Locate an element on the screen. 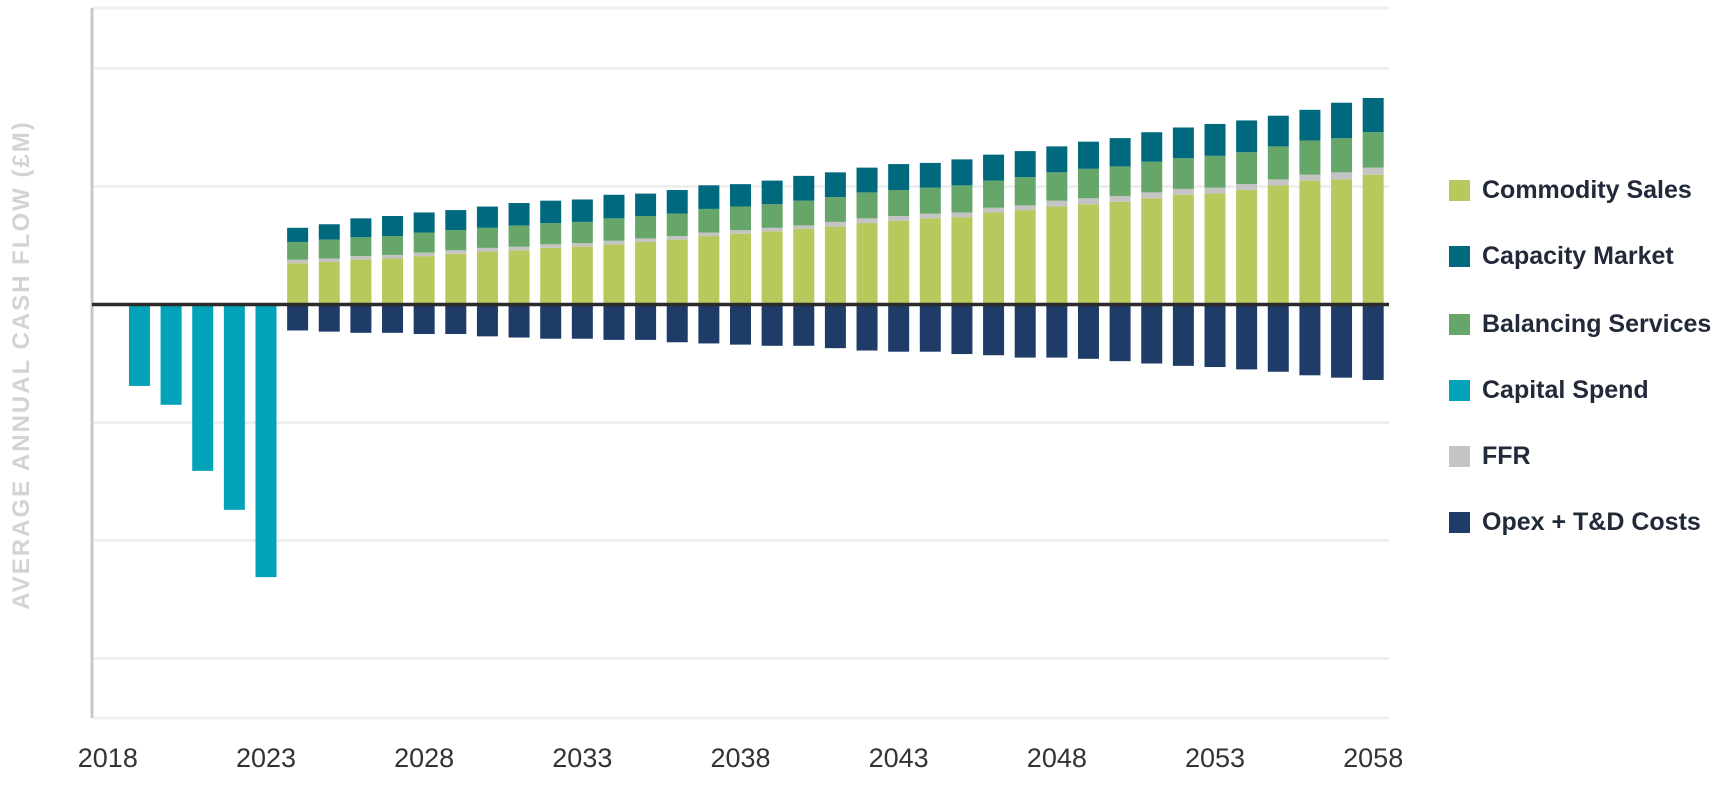  x-tick-label: 2058 is located at coordinates (1373, 758).